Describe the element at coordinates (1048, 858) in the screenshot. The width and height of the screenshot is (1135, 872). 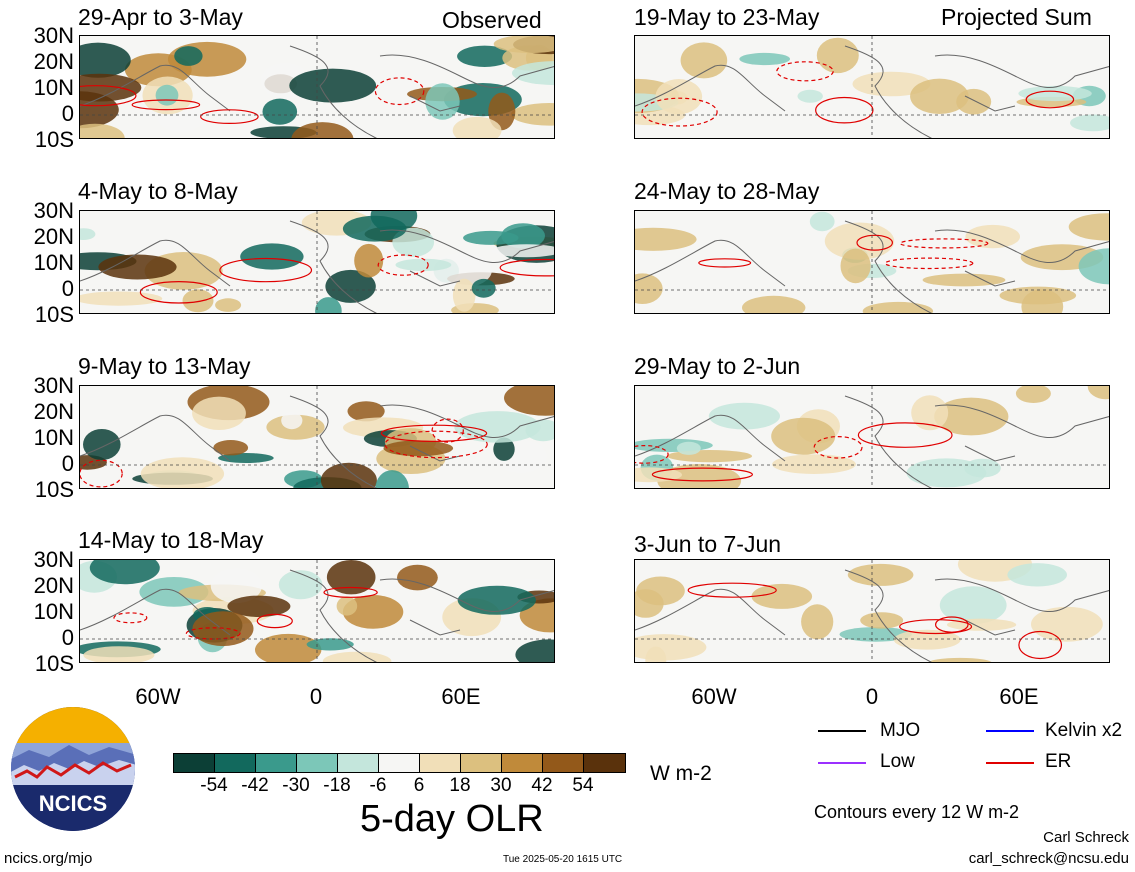
I see `footer-email: carl_schreck@ncsu.edu` at that location.